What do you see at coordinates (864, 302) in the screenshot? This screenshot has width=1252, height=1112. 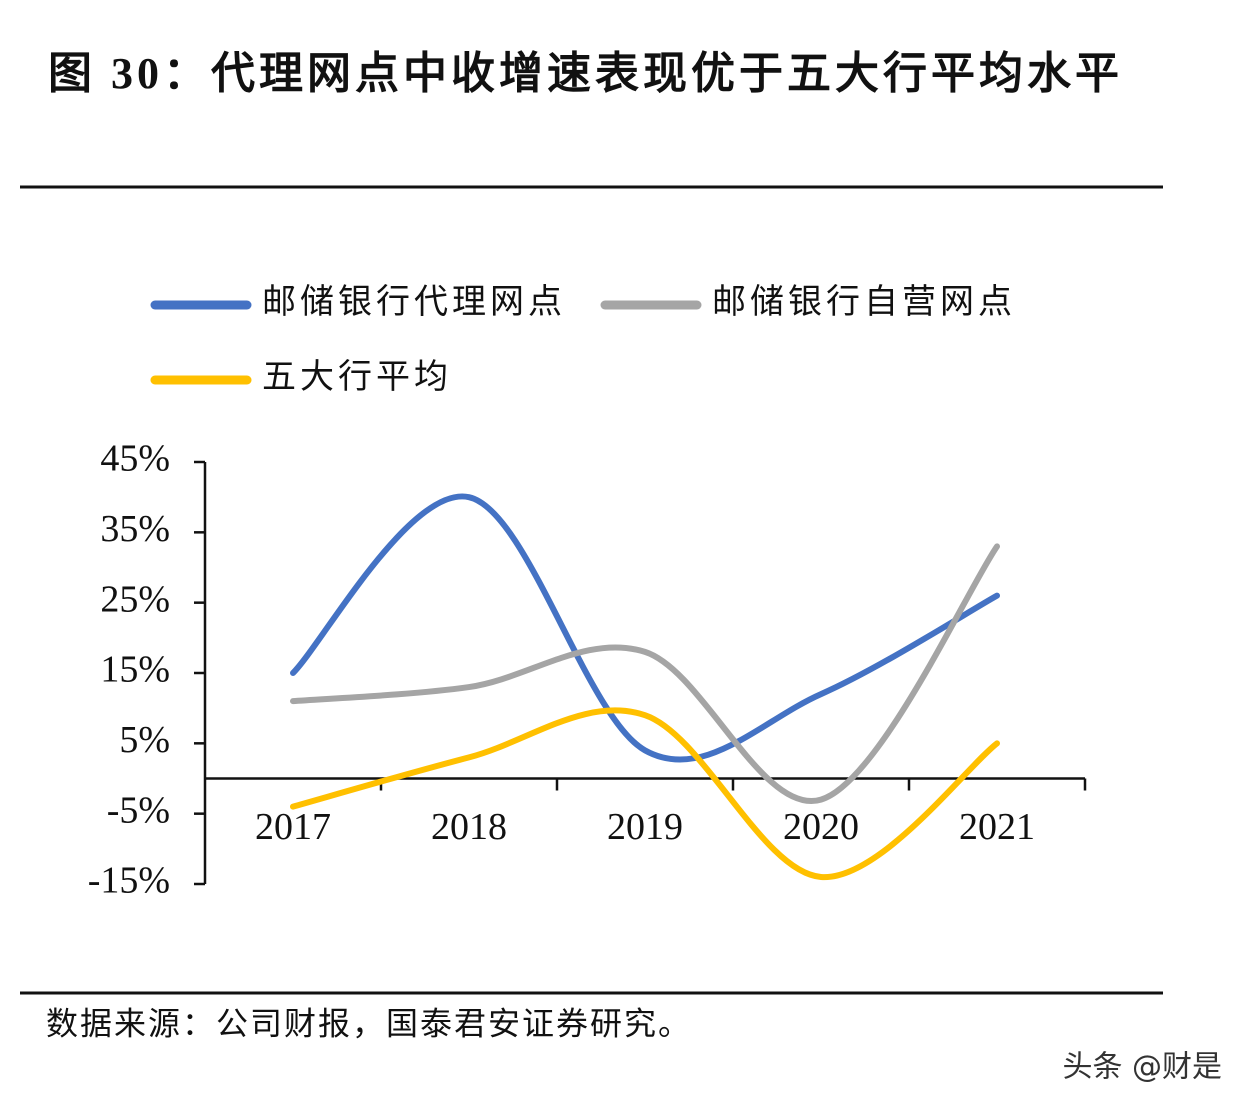 I see `legend-label: 邮储银行自营网点` at bounding box center [864, 302].